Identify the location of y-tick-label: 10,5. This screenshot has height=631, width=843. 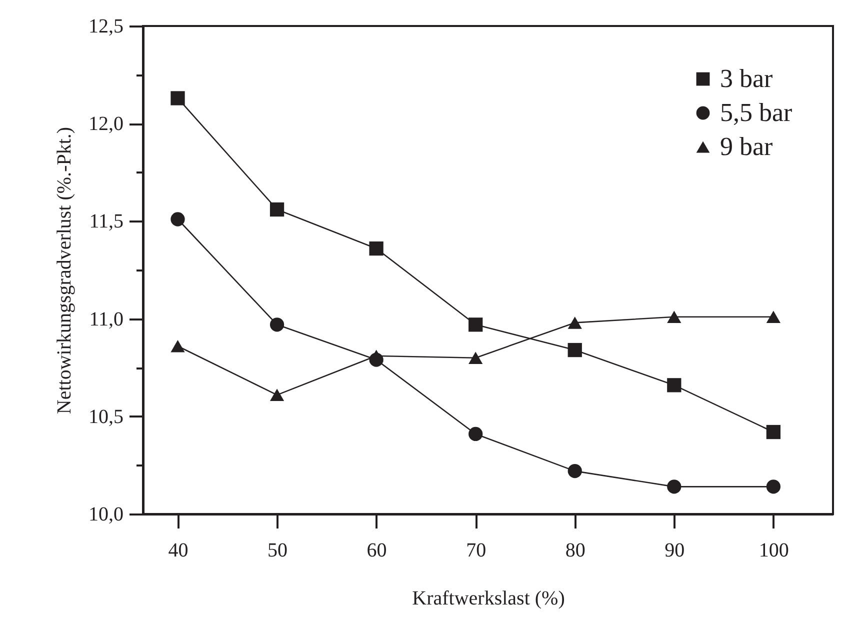
(106, 417).